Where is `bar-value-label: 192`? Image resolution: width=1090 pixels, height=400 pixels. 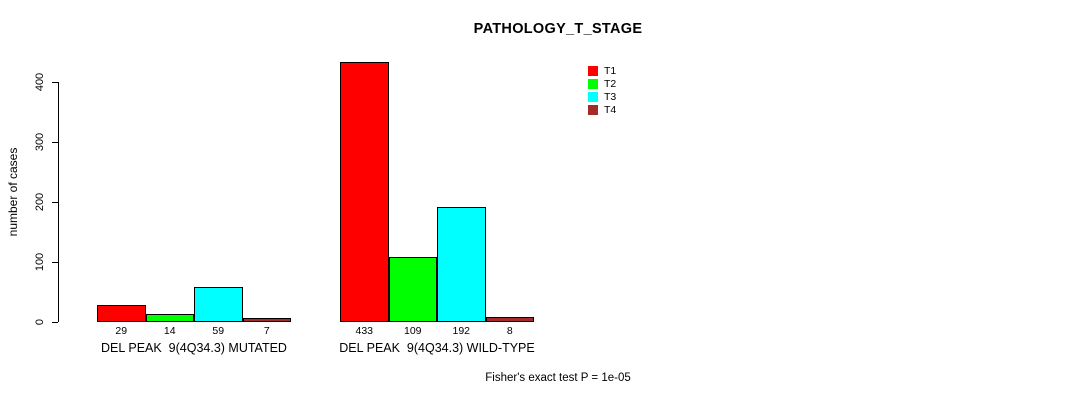 bar-value-label: 192 is located at coordinates (461, 331).